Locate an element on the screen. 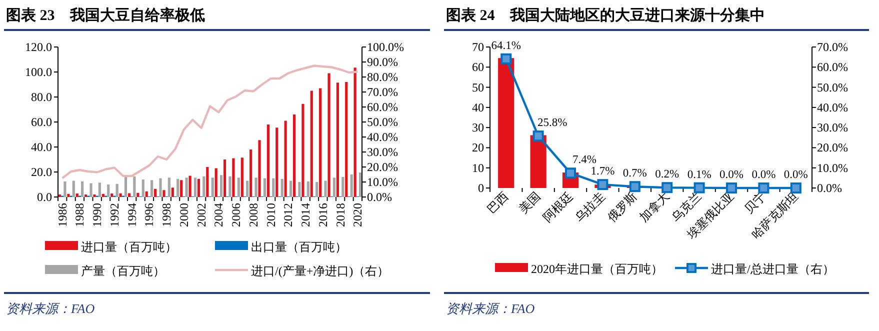 The height and width of the screenshot is (331, 879). y-tick-label: 20.0 is located at coordinates (41, 172).